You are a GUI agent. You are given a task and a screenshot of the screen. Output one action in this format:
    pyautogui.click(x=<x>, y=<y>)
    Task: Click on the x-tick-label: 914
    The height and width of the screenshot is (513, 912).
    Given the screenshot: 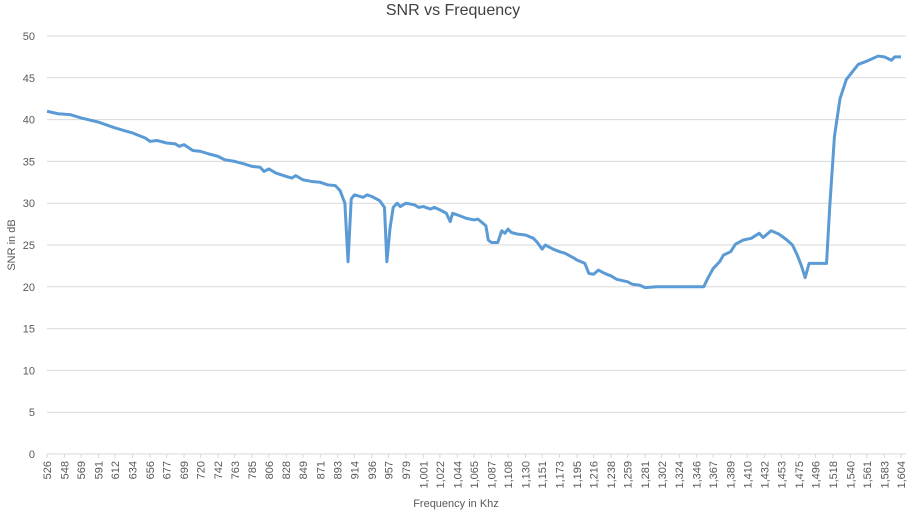 What is the action you would take?
    pyautogui.click(x=355, y=470)
    